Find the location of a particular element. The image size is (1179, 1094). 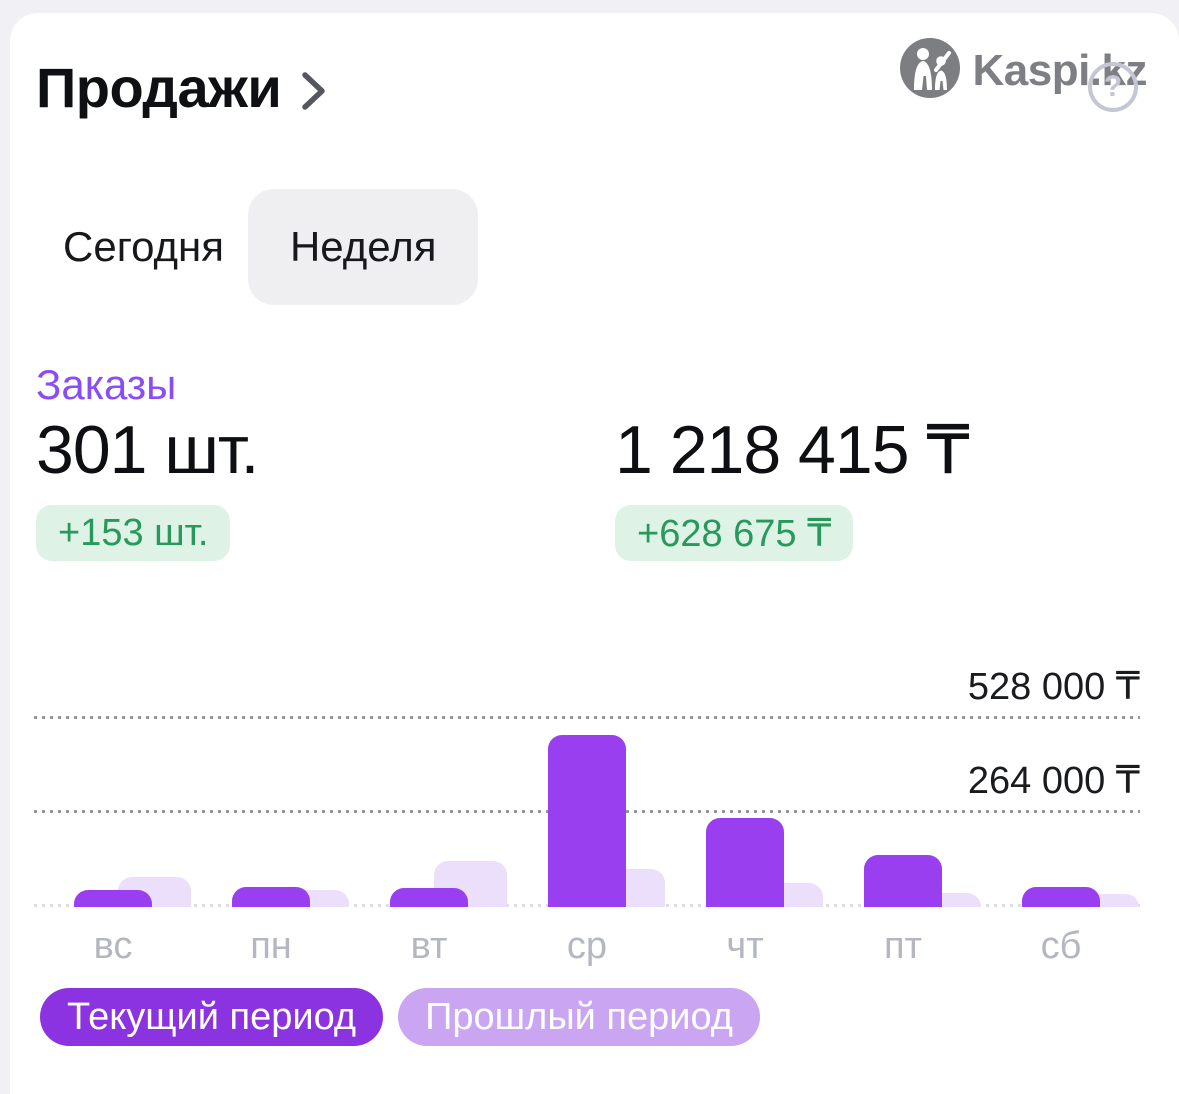

chart-day-labels: вс пн вт ср чт пт сб is located at coordinates (587, 946).